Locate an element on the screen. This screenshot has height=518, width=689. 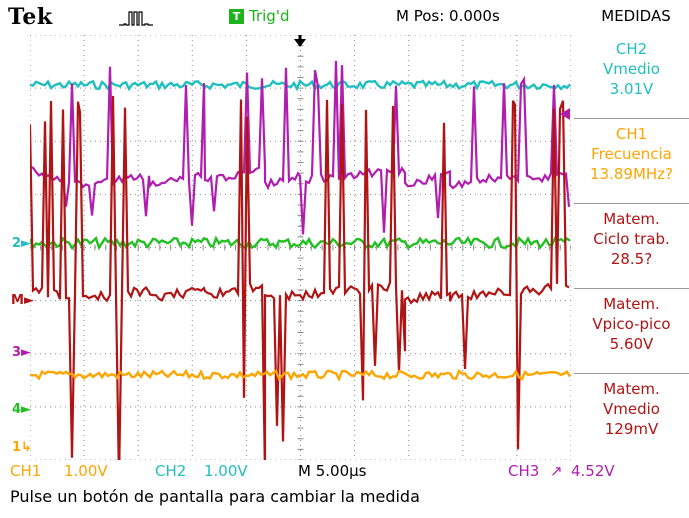
measurement-value: 129mV is located at coordinates (631, 429).